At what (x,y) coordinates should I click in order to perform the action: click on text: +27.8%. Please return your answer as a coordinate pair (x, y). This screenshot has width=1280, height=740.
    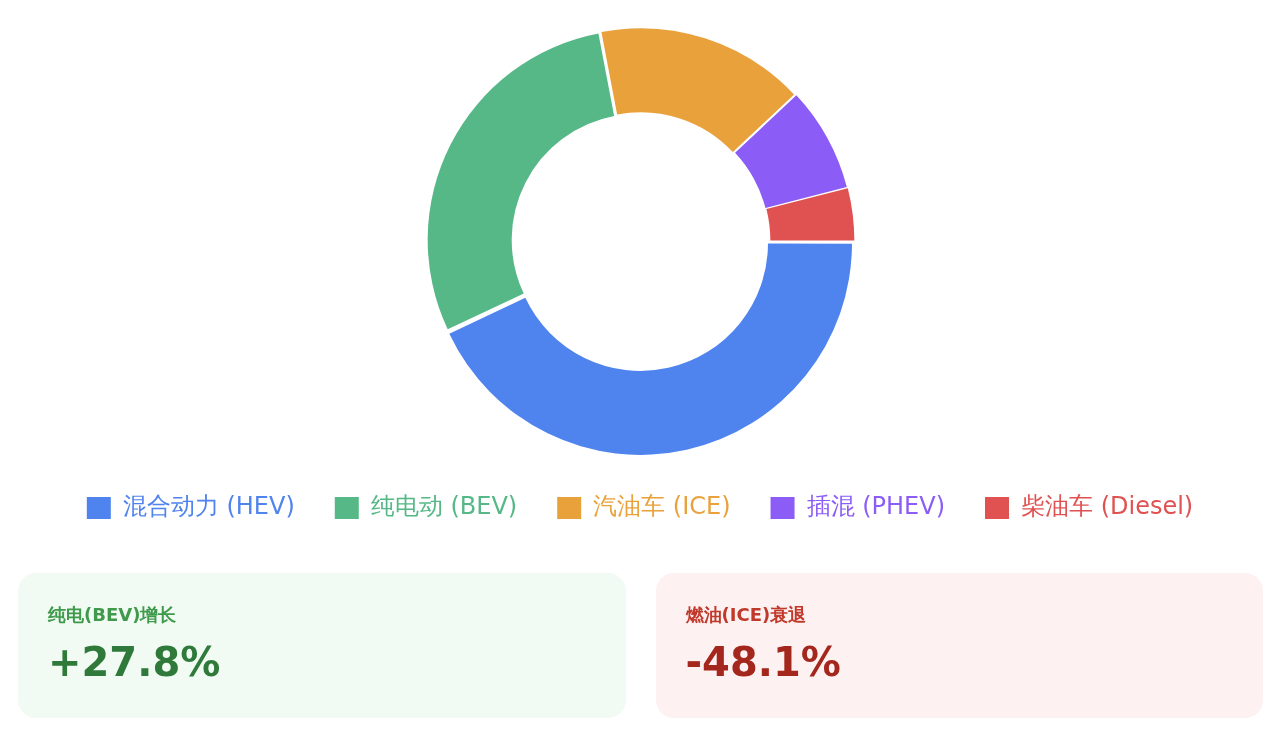
    Looking at the image, I should click on (135, 662).